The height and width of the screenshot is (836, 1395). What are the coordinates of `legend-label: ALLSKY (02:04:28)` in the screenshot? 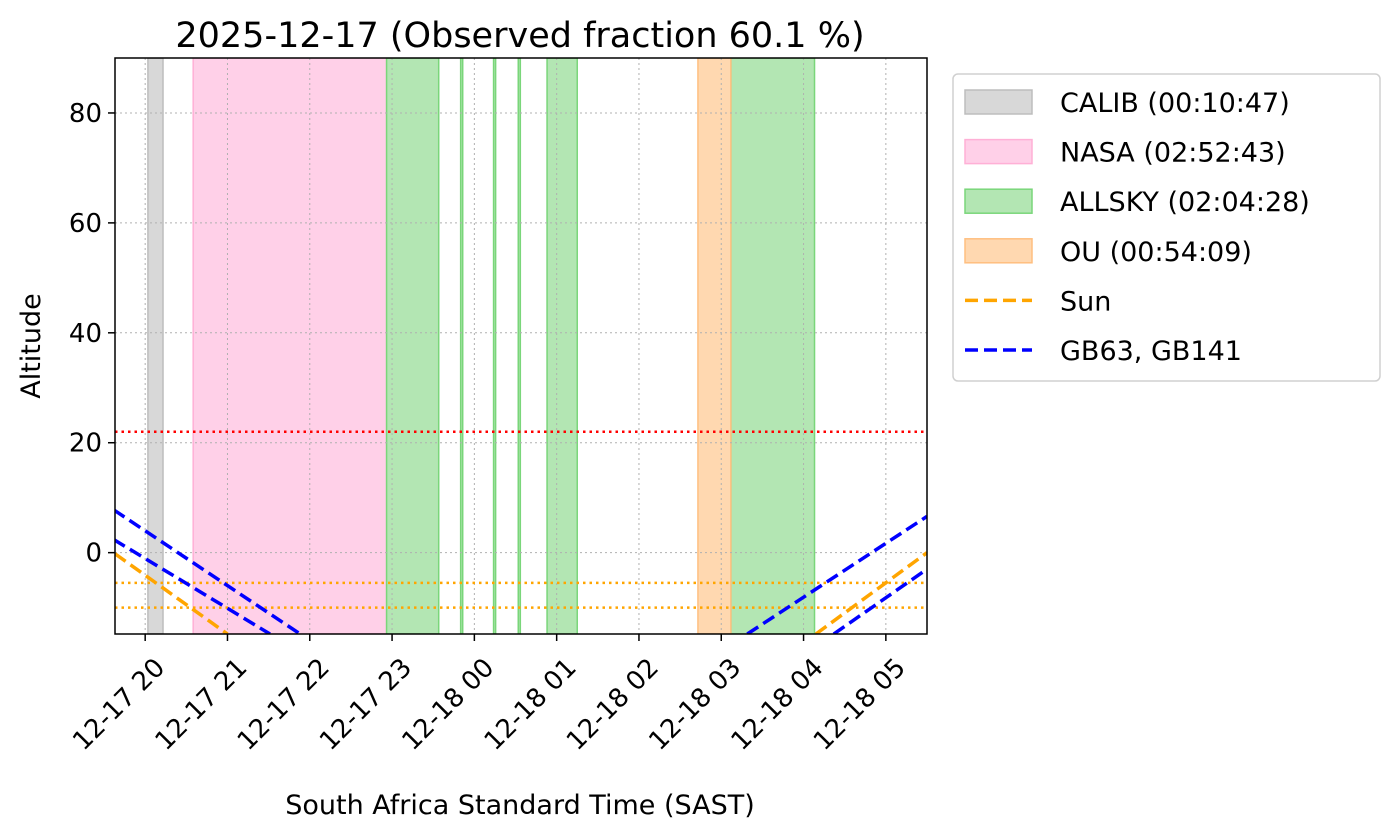 It's located at (1185, 202).